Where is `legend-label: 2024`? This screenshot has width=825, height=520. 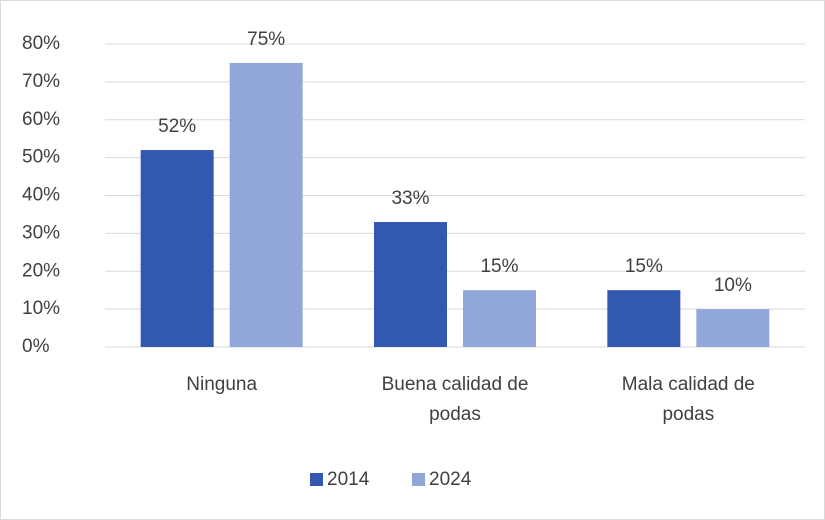 legend-label: 2024 is located at coordinates (450, 479).